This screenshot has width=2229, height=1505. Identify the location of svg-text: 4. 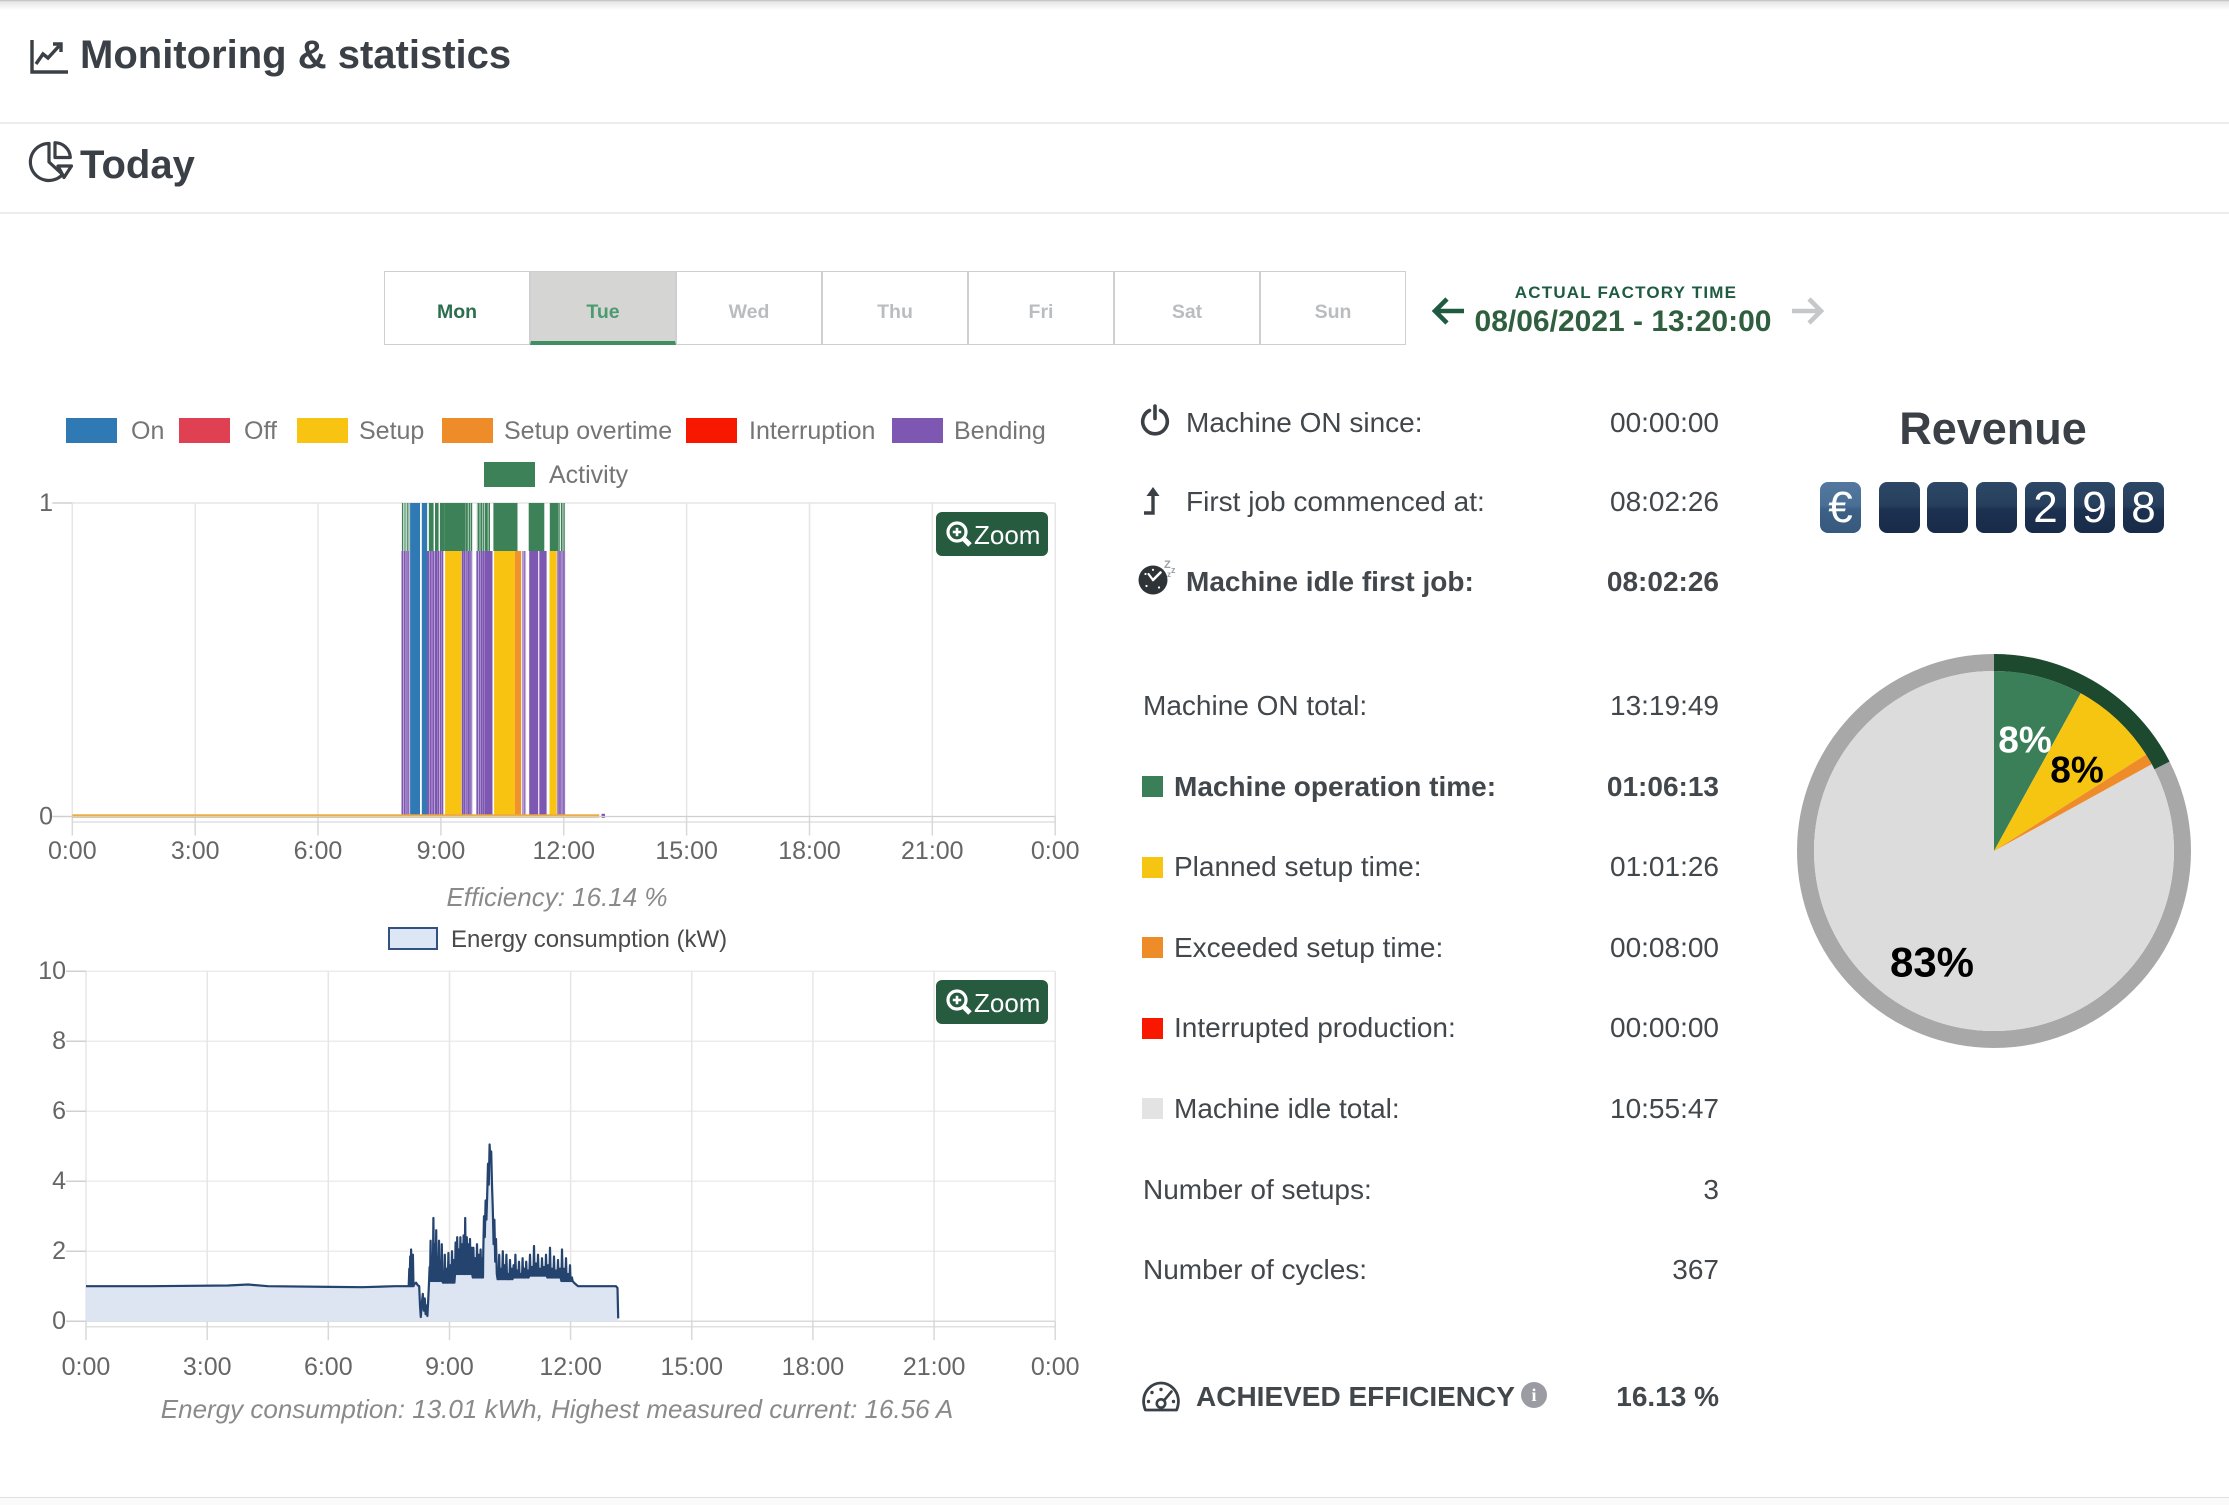
(59, 1181).